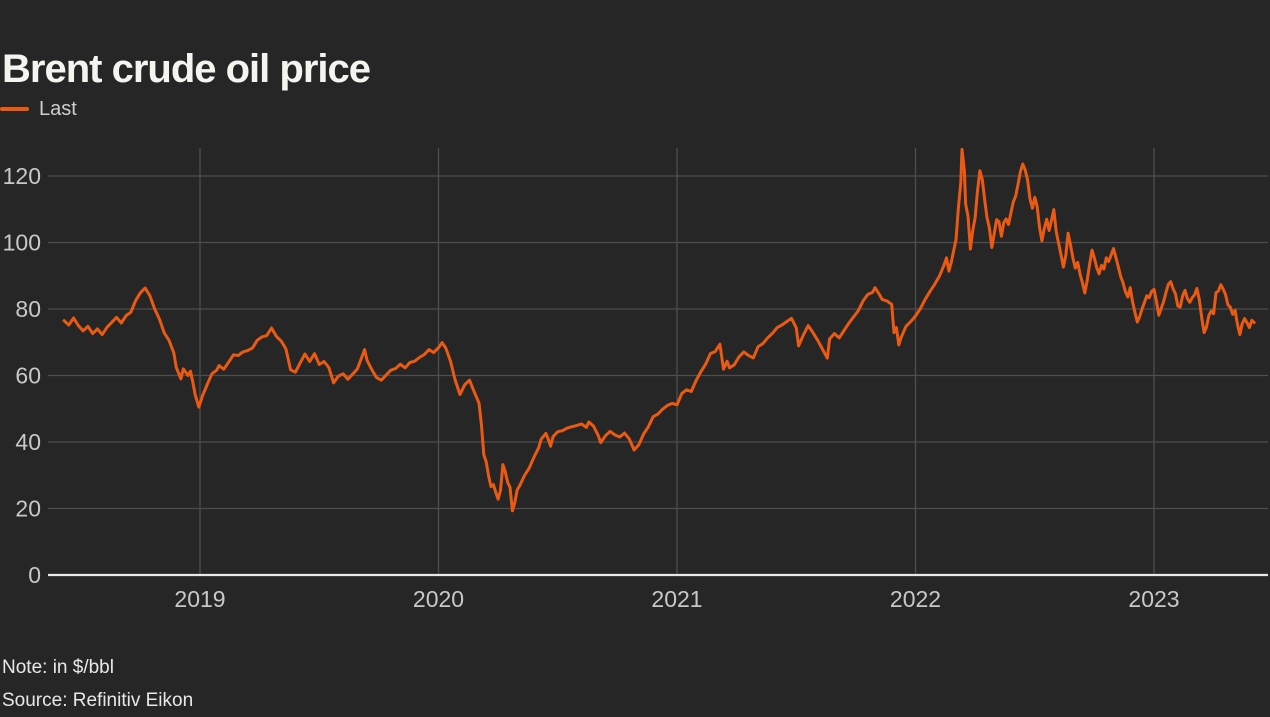  What do you see at coordinates (915, 599) in the screenshot?
I see `x-tick-label: 2022` at bounding box center [915, 599].